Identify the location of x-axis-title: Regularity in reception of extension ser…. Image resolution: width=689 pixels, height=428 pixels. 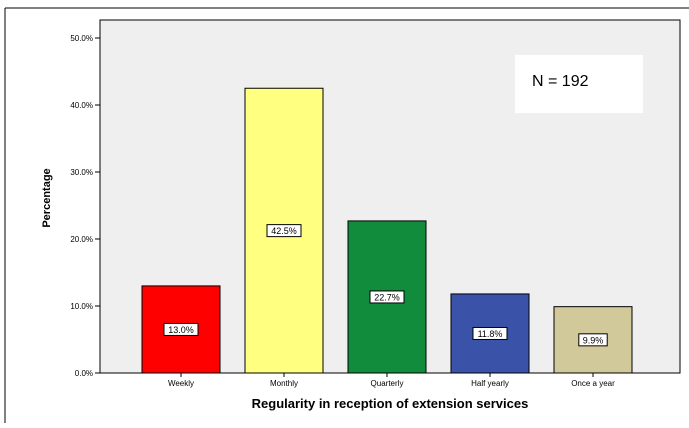
(390, 403).